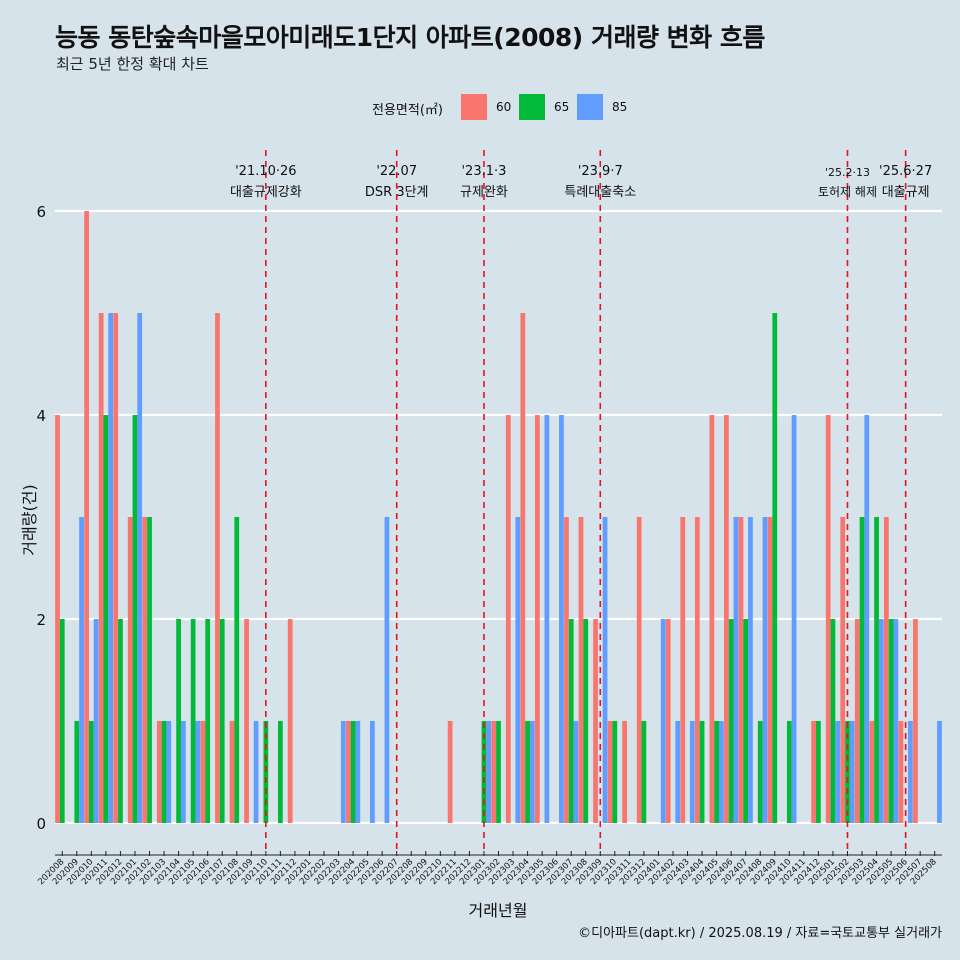  I want to click on y-tick-label-2: 2, so click(41, 620).